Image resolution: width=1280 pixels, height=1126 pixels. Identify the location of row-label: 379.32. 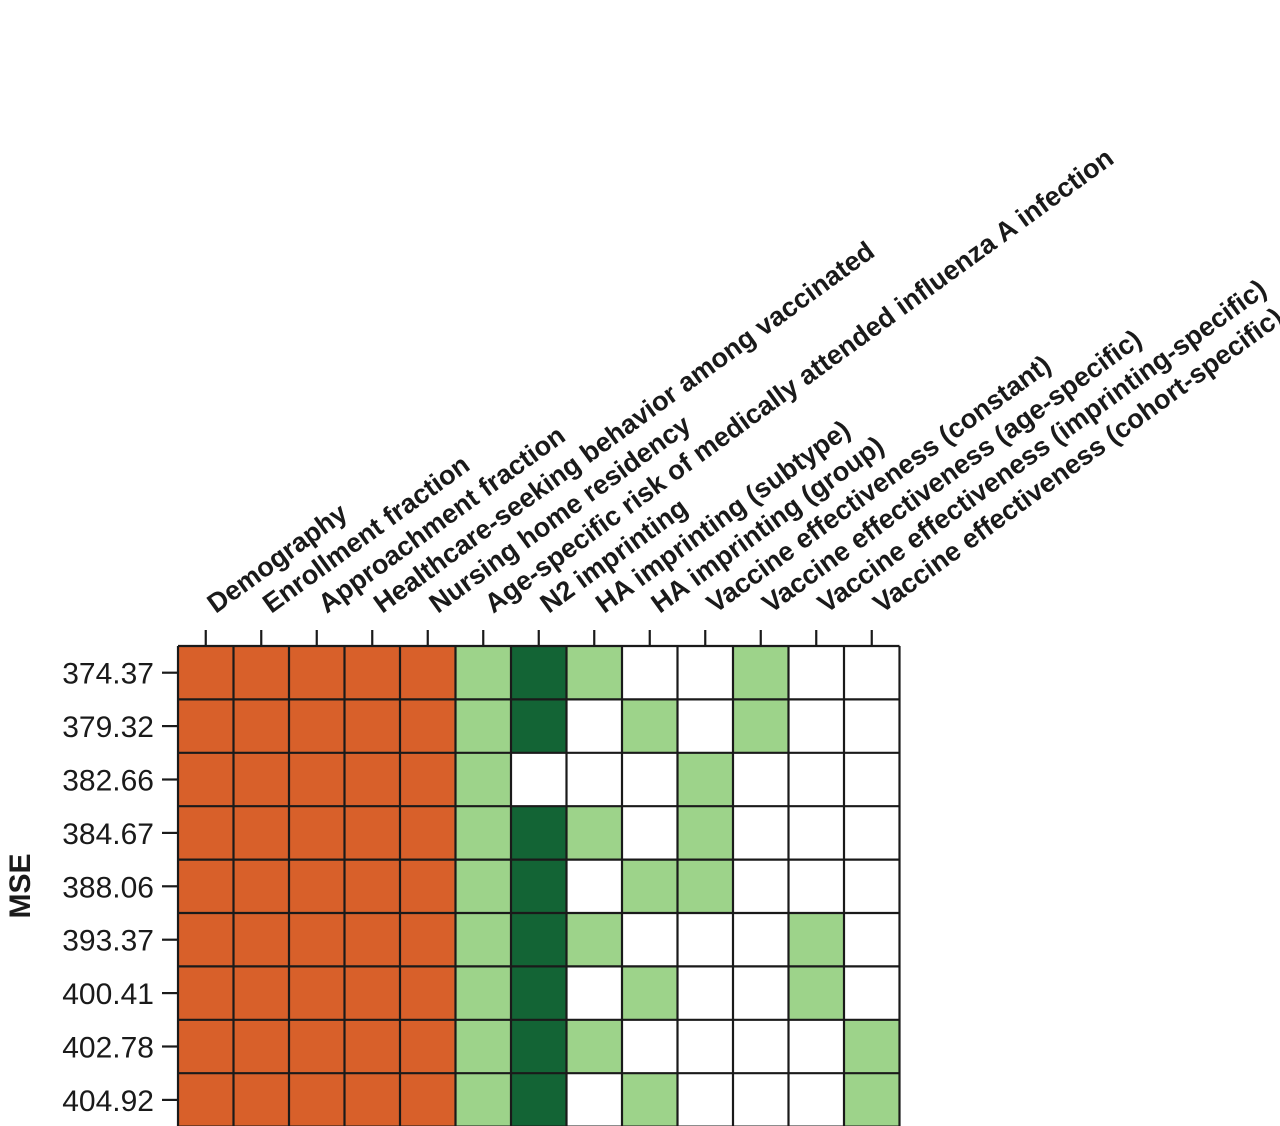
(108, 727).